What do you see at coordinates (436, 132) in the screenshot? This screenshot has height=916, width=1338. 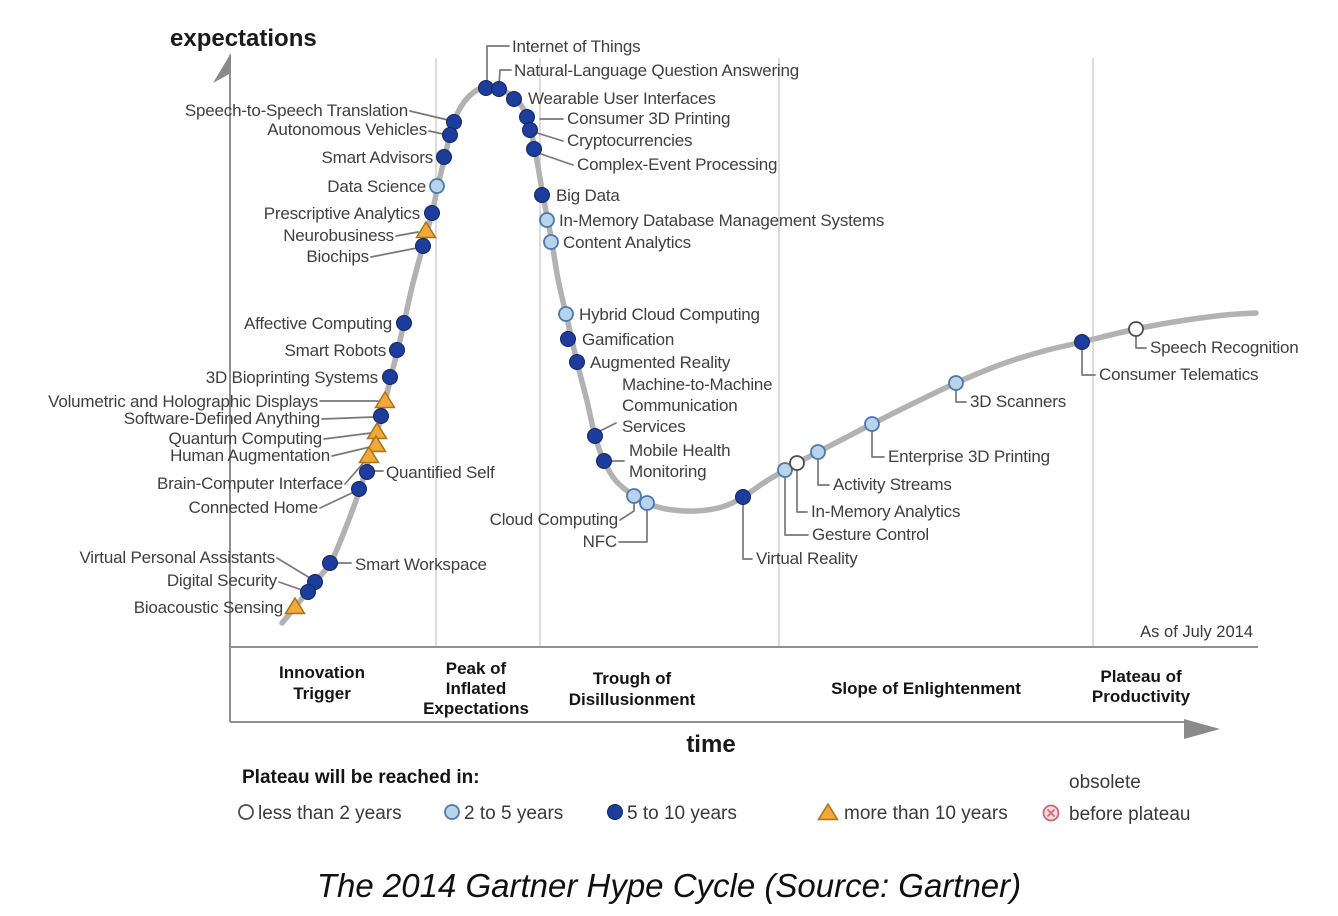 I see `leader-line-autonomous-vehicles` at bounding box center [436, 132].